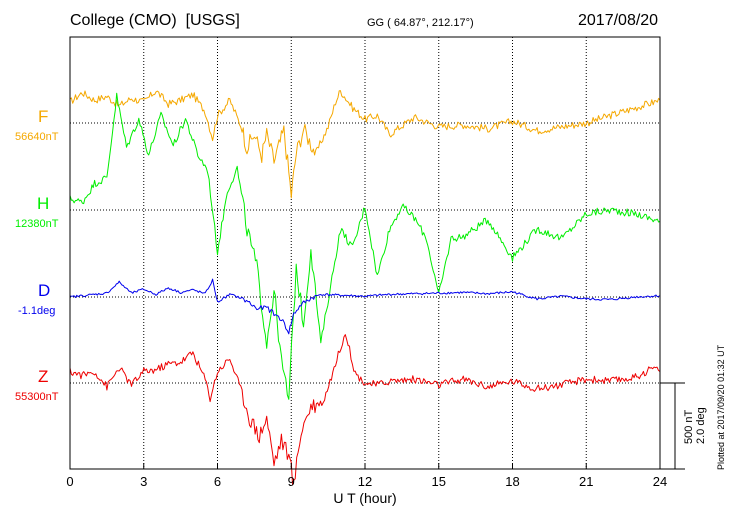  I want to click on plot-date: 2017/08/20, so click(618, 20).